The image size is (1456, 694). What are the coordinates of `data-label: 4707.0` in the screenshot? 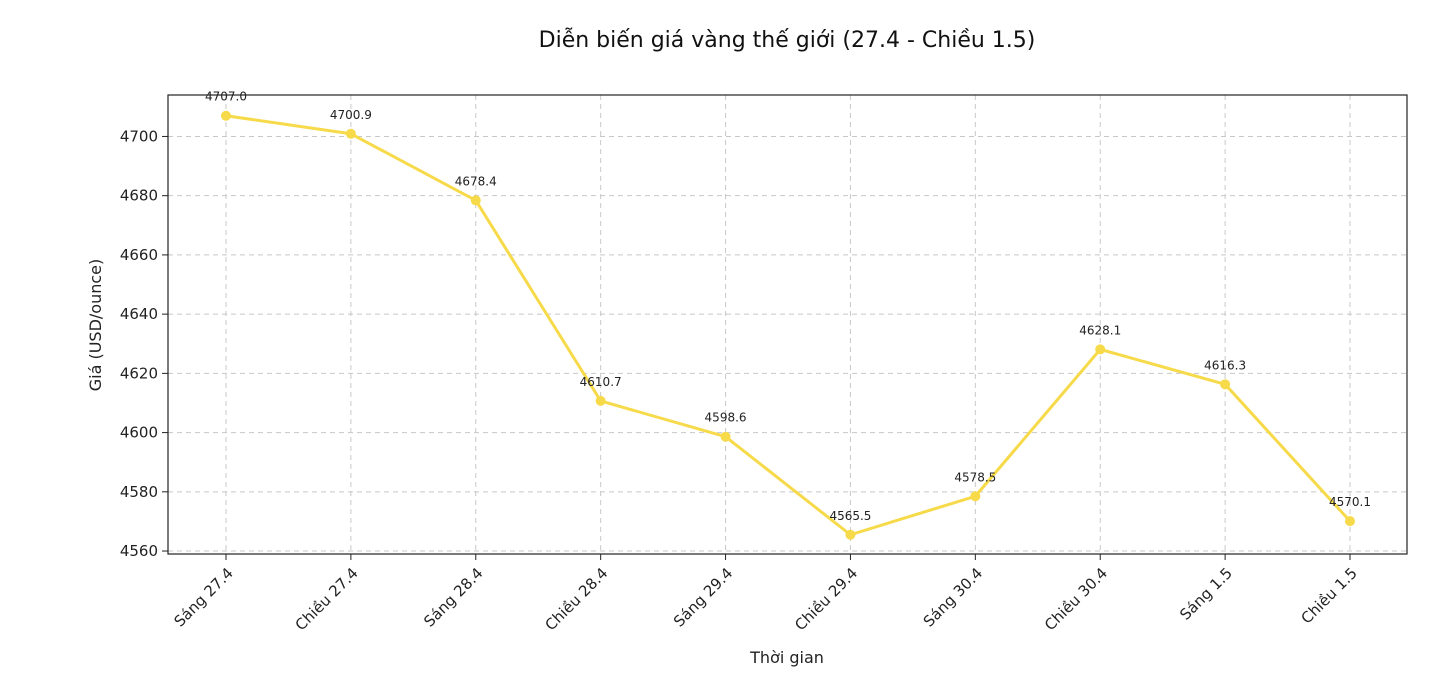 It's located at (226, 97).